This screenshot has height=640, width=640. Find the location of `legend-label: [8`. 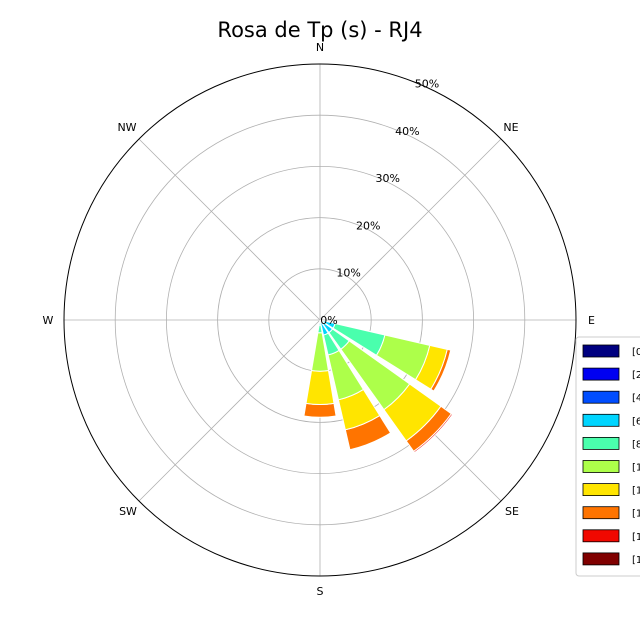

legend-label: [8 is located at coordinates (636, 444).